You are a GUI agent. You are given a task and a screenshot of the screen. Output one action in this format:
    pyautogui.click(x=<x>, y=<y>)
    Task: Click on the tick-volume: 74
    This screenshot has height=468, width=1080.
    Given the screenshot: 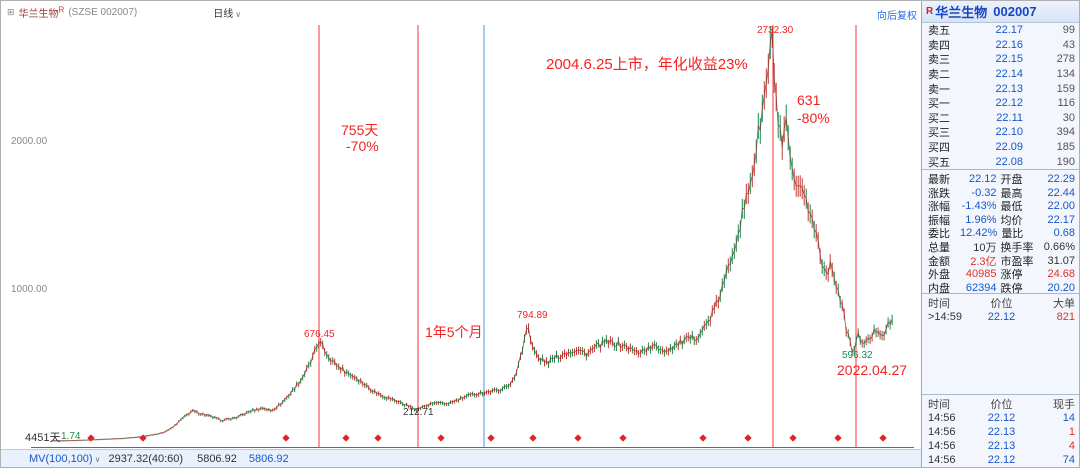 What is the action you would take?
    pyautogui.click(x=1068, y=460)
    